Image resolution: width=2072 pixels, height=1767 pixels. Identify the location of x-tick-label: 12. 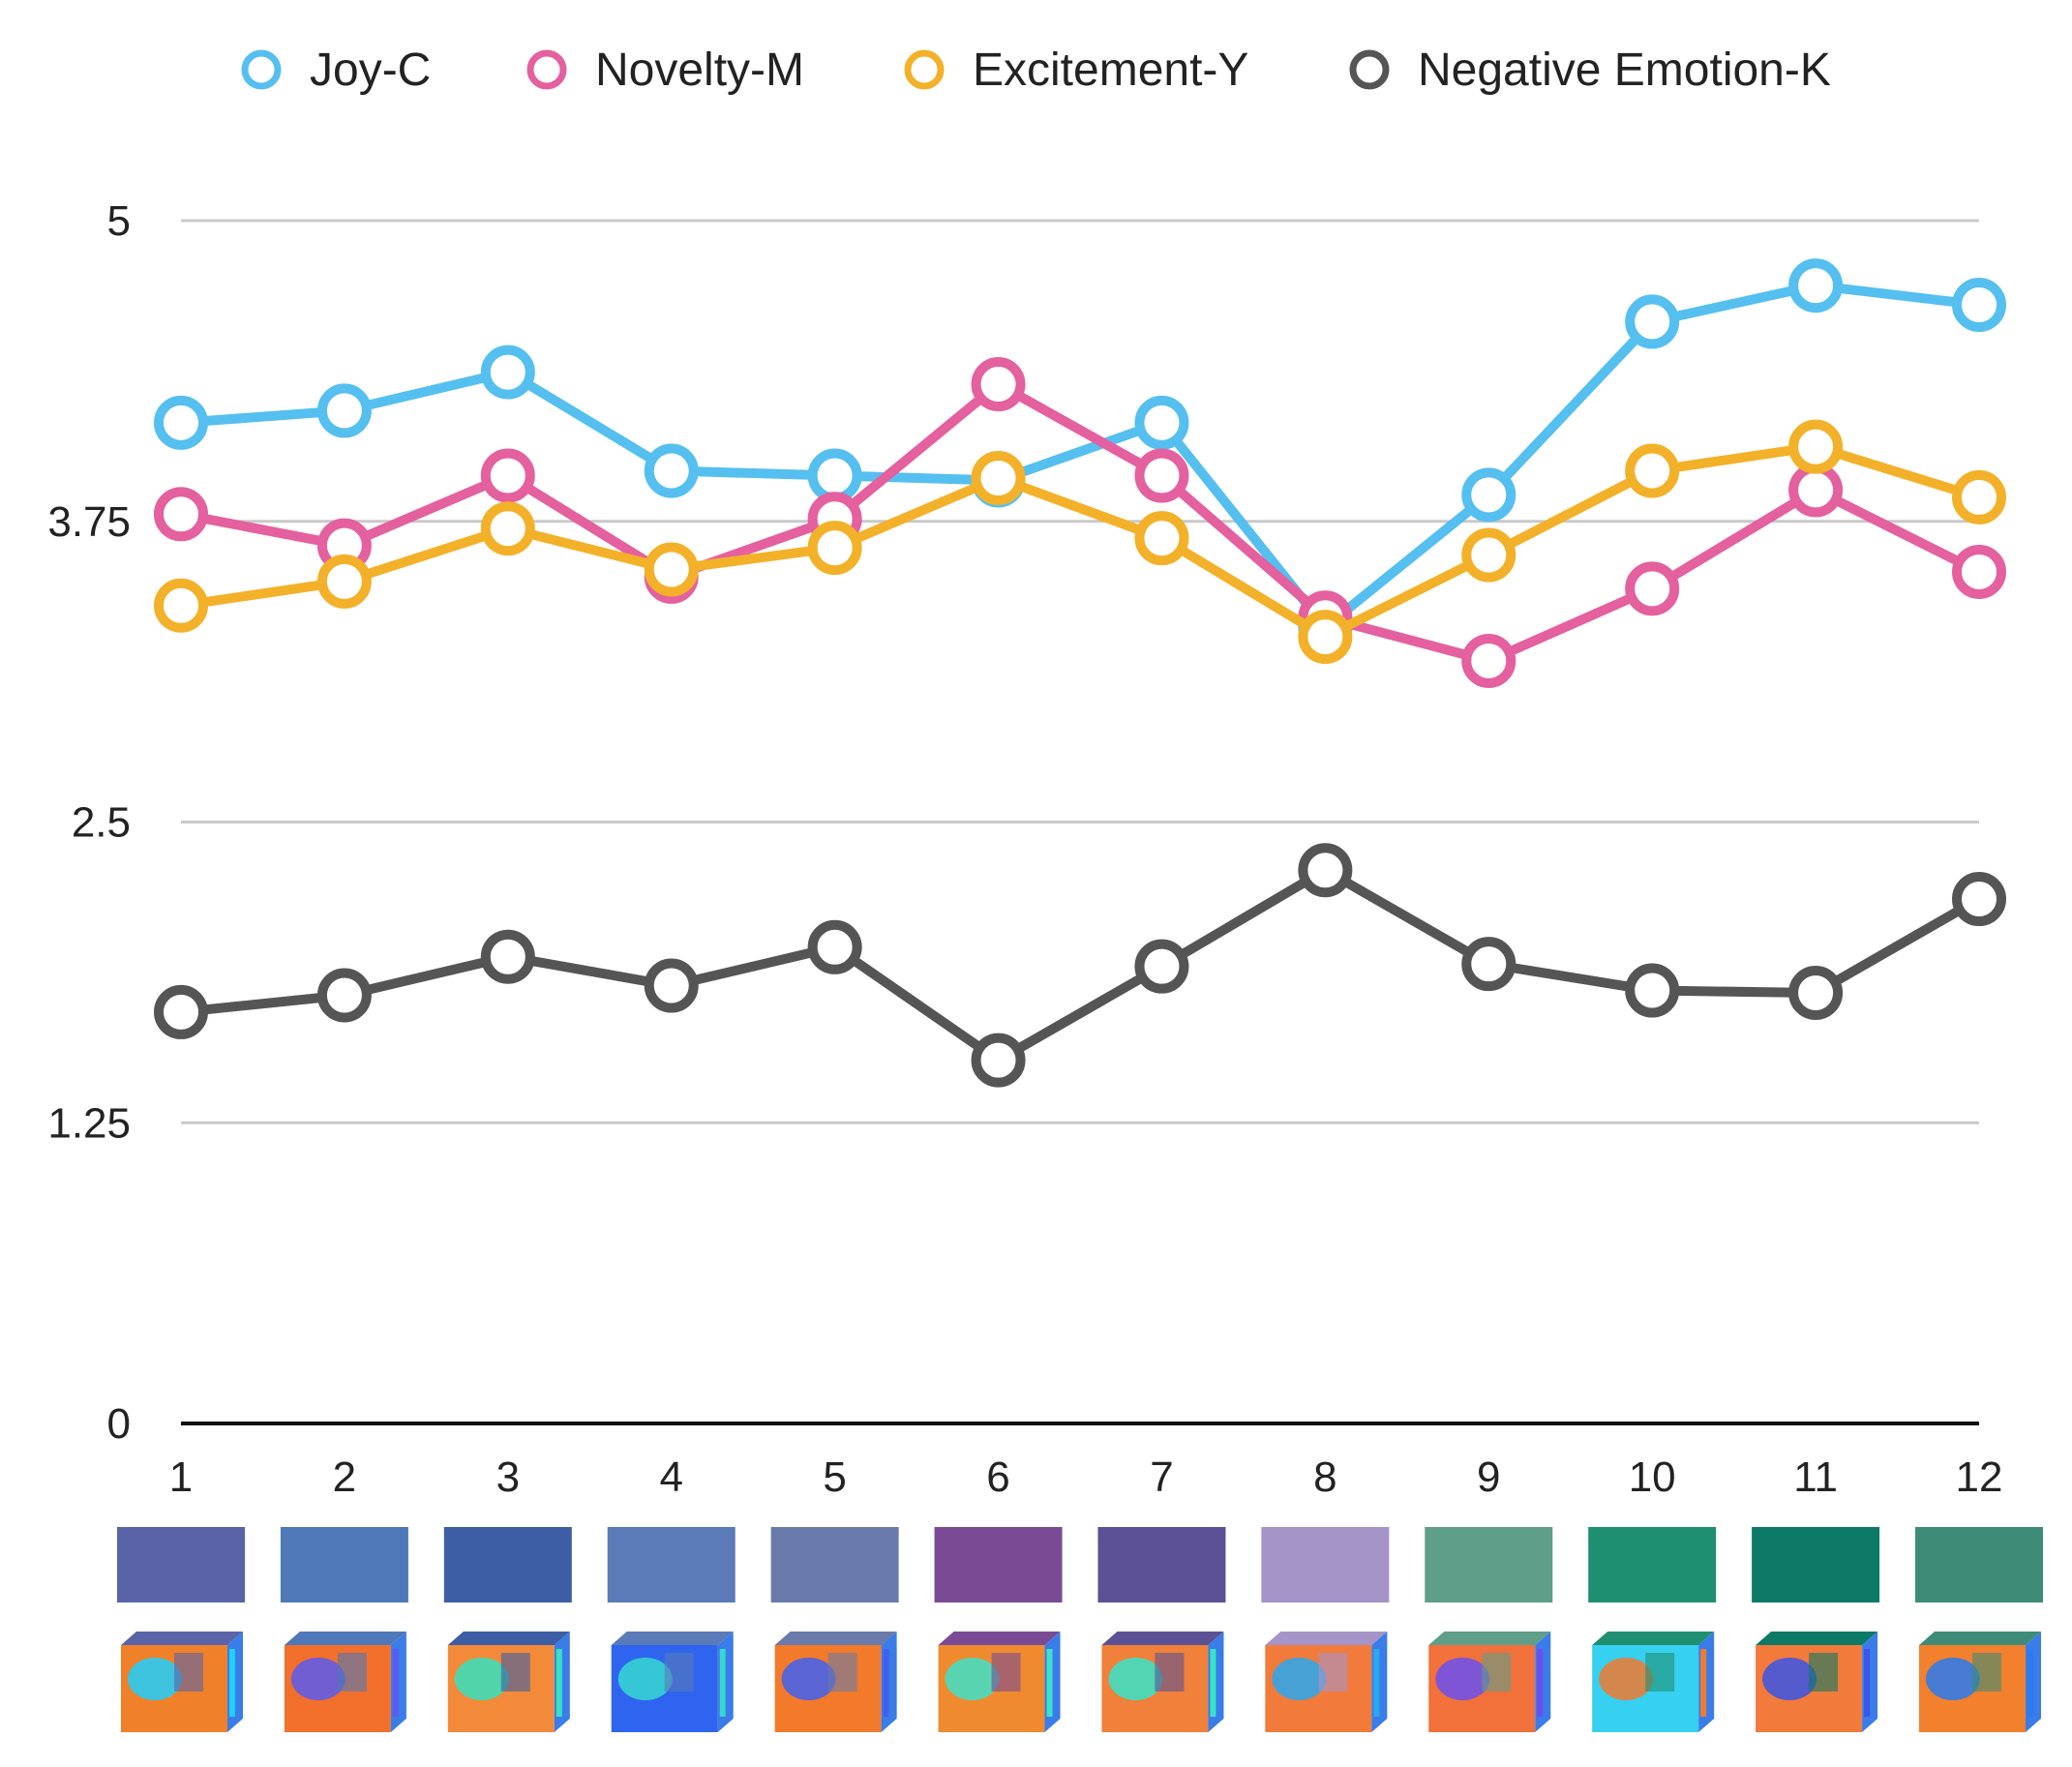
(1979, 1477).